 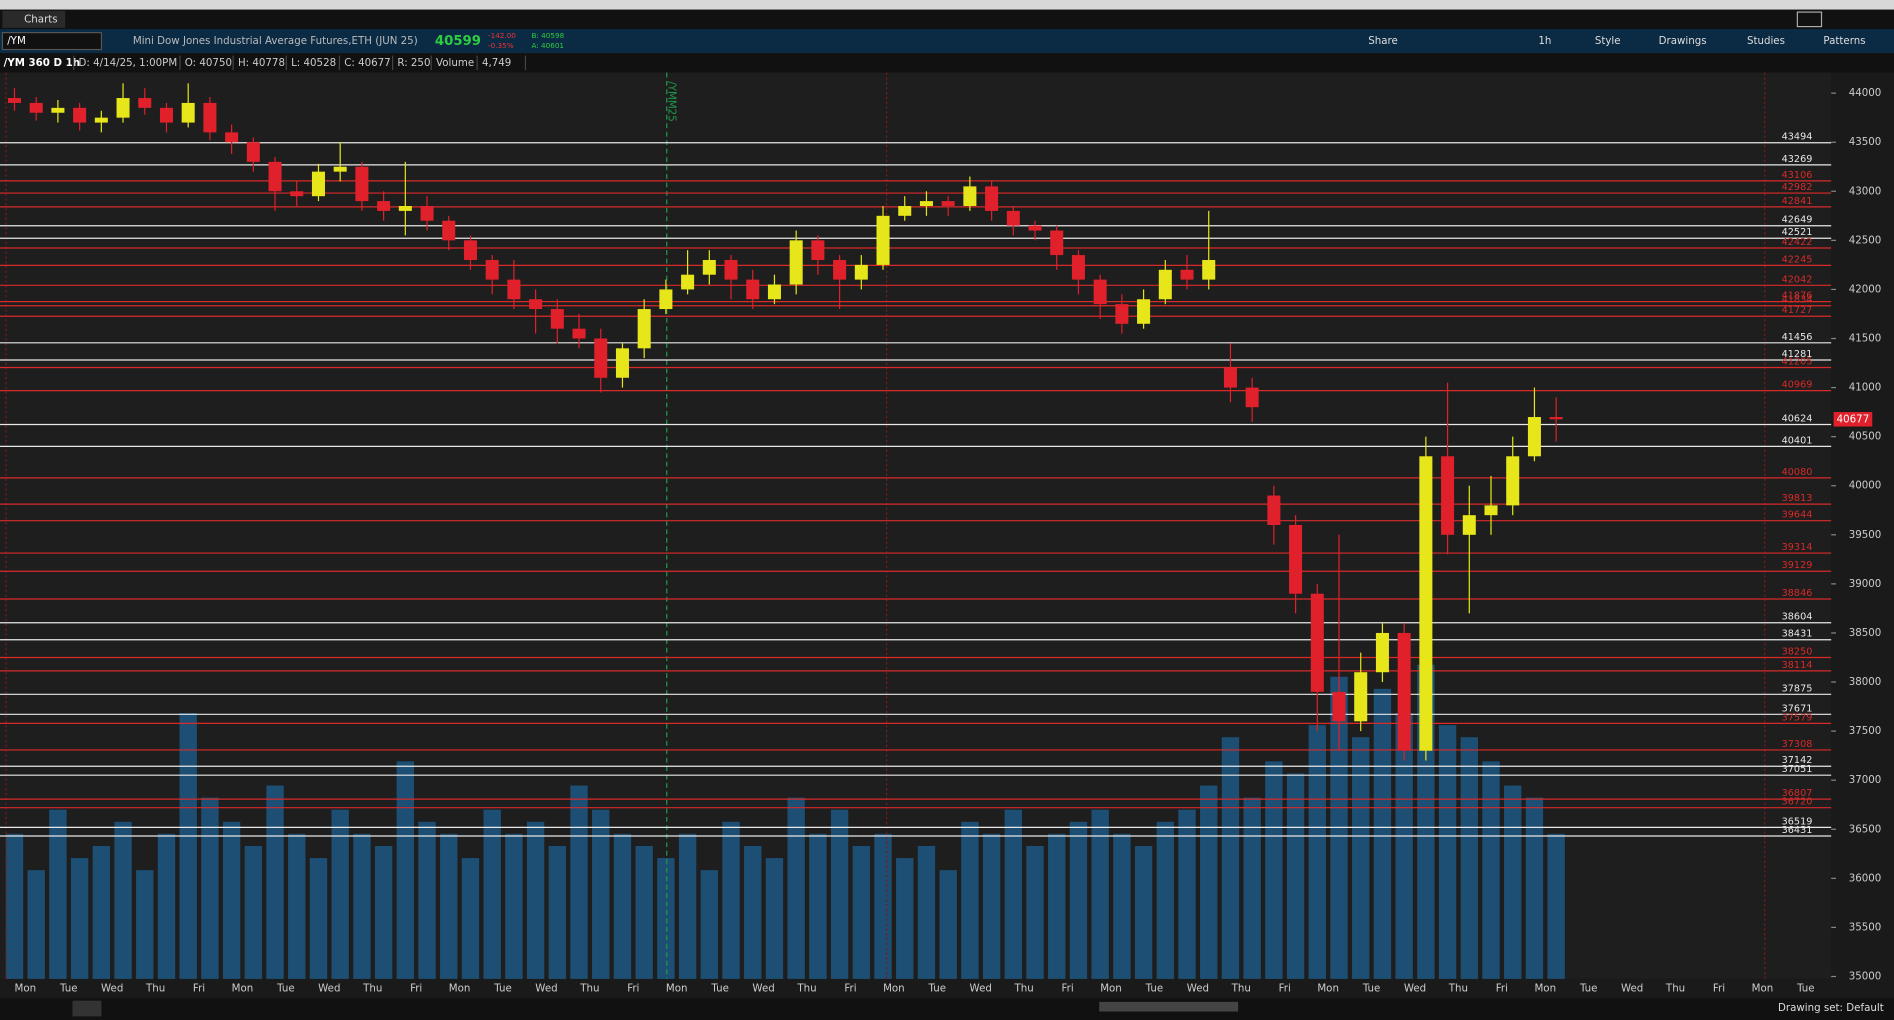 I want to click on y-tick-label: 38500, so click(x=1865, y=633).